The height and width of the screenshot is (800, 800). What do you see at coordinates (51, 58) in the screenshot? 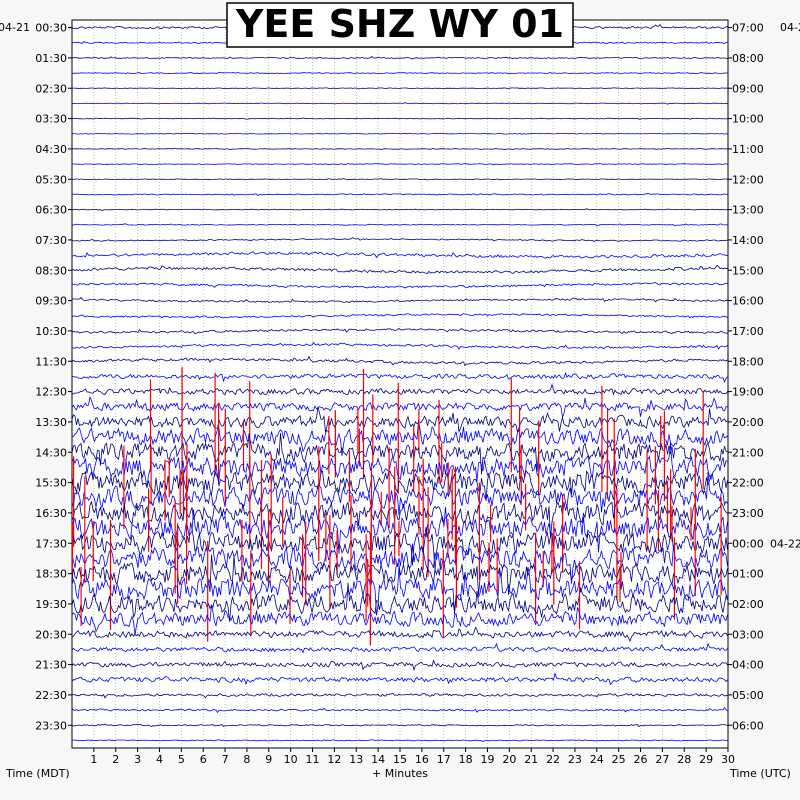
I see `left-tick-label: 01:30` at bounding box center [51, 58].